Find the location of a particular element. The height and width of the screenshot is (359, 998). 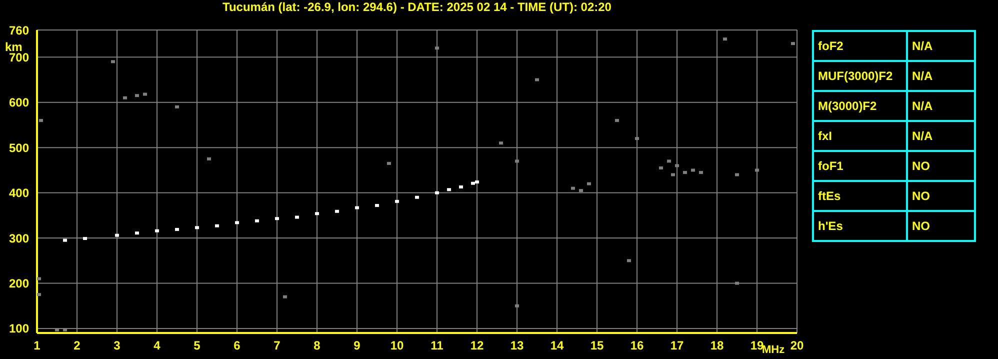

chart-title: Tucumán (lat: -26.9, lon: 294.6) - DATE: 2025 02 14 - TIME (UT): 02:20 is located at coordinates (417, 7).